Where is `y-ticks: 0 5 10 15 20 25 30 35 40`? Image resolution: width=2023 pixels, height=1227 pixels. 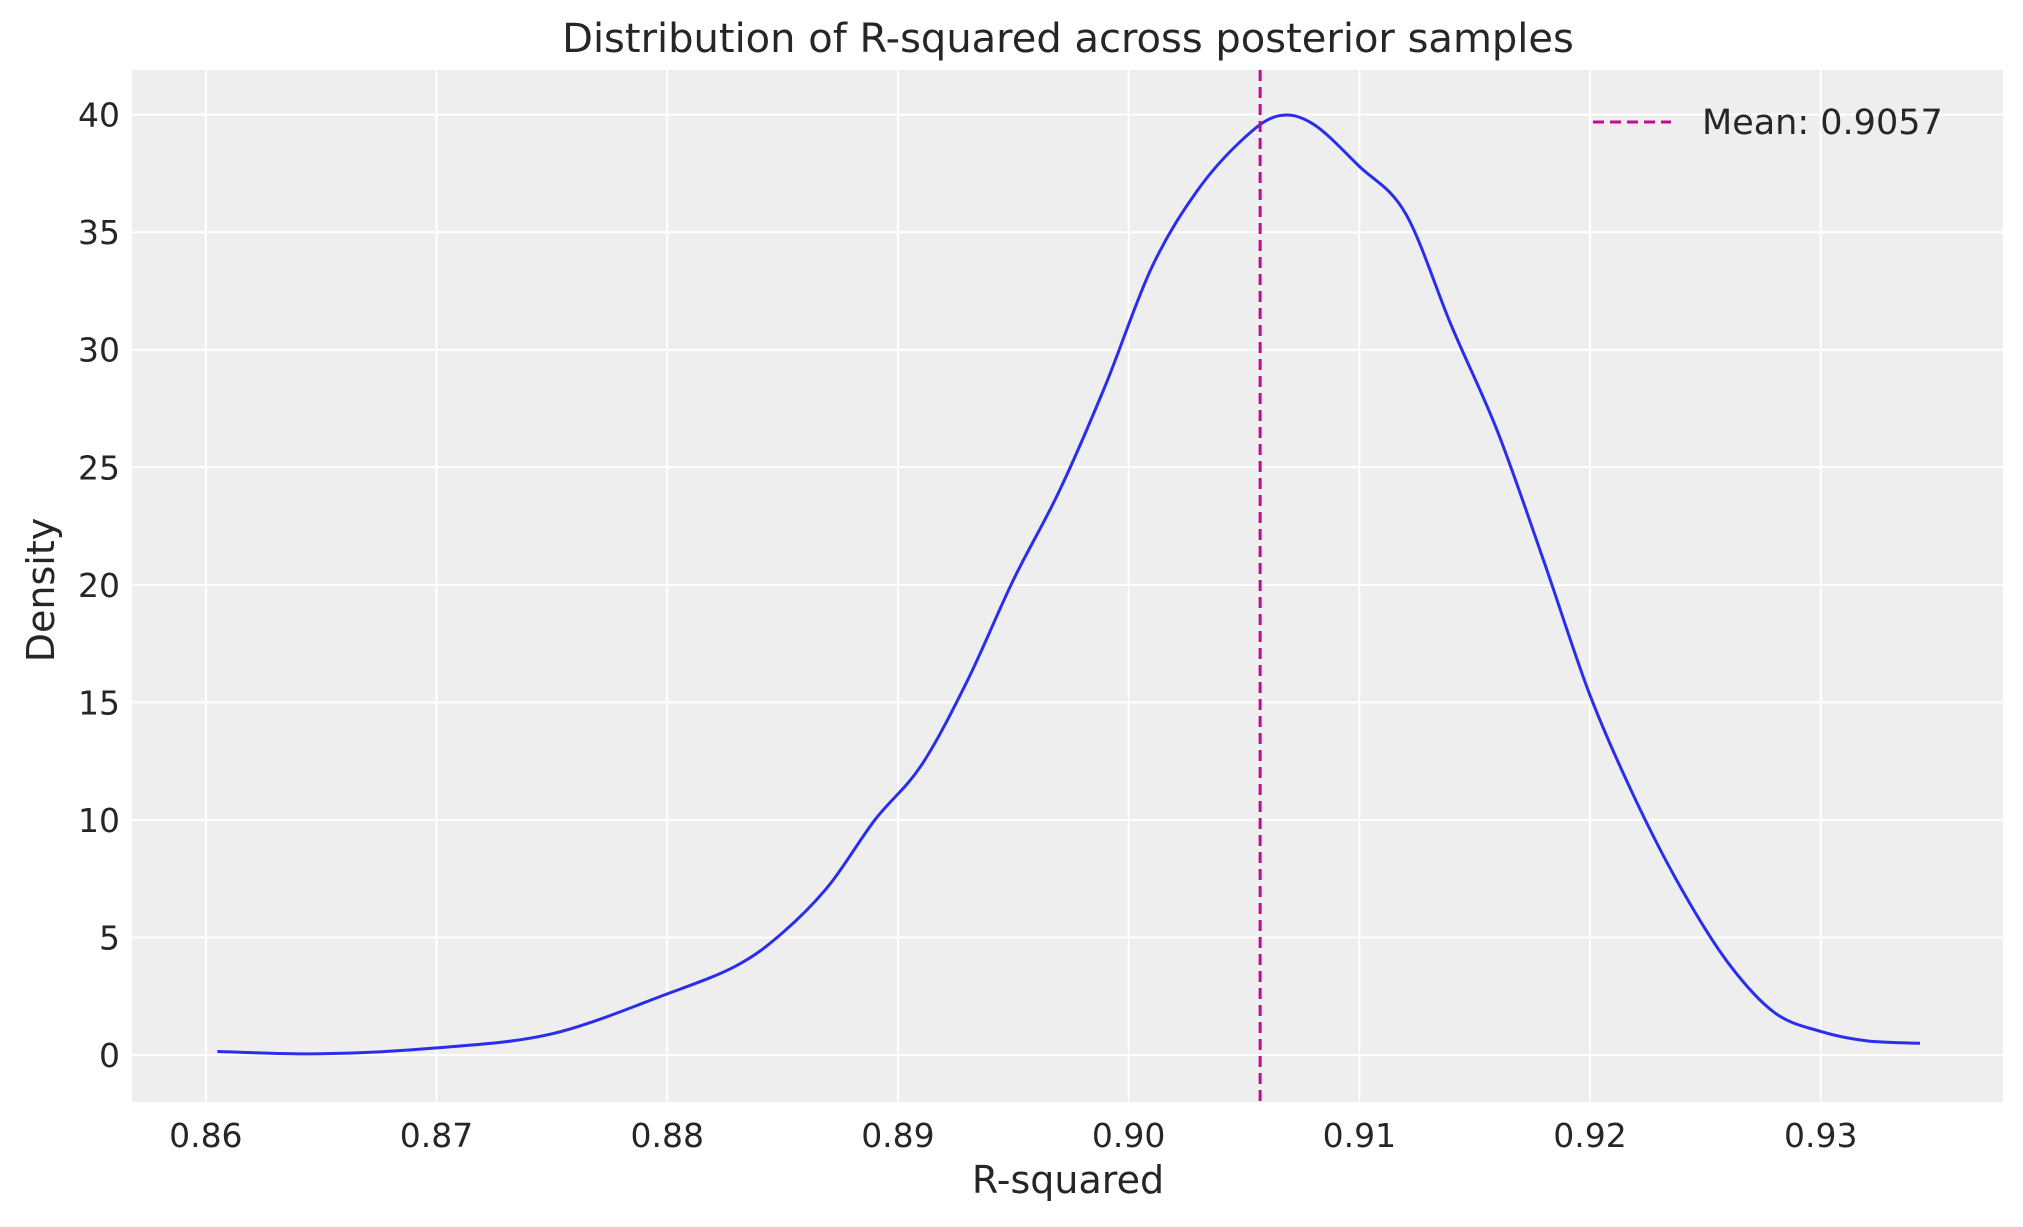 y-ticks: 0 5 10 15 20 25 30 35 40 is located at coordinates (99, 585).